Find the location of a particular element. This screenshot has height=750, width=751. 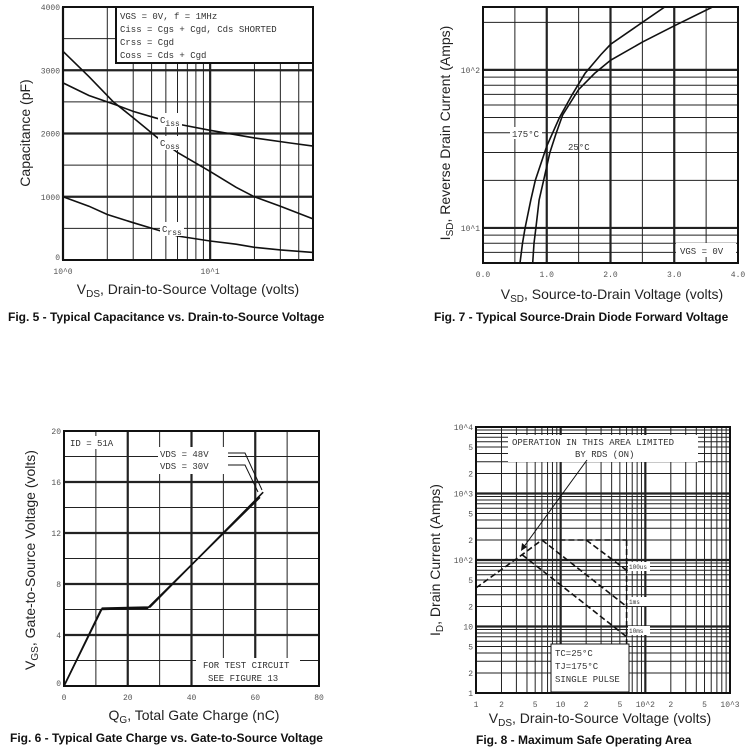

test-circuit-note: FOR TEST CIRCUIT is located at coordinates (246, 666).